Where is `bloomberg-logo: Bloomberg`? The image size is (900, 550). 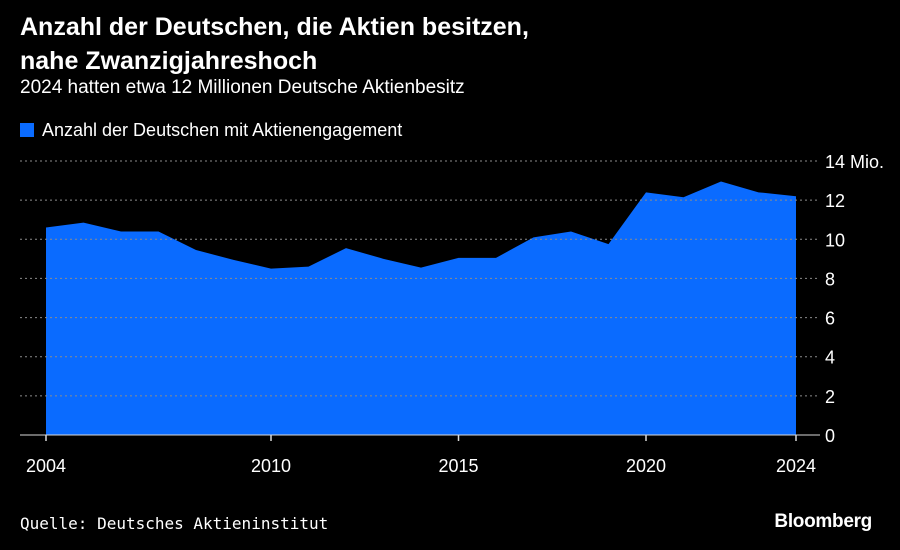 bloomberg-logo: Bloomberg is located at coordinates (823, 521).